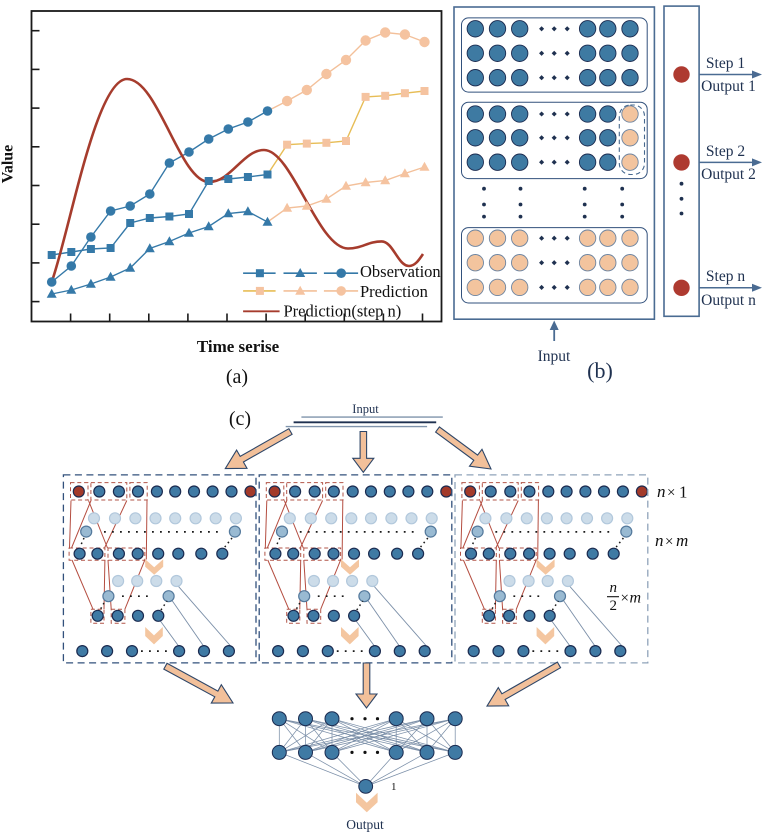 This screenshot has height=834, width=764. I want to click on svg-text: 2, so click(614, 606).